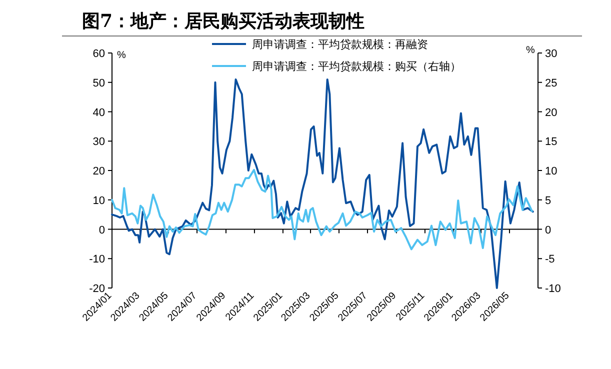 This screenshot has height=369, width=611. What do you see at coordinates (121, 55) in the screenshot?
I see `y-axis-title: %` at bounding box center [121, 55].